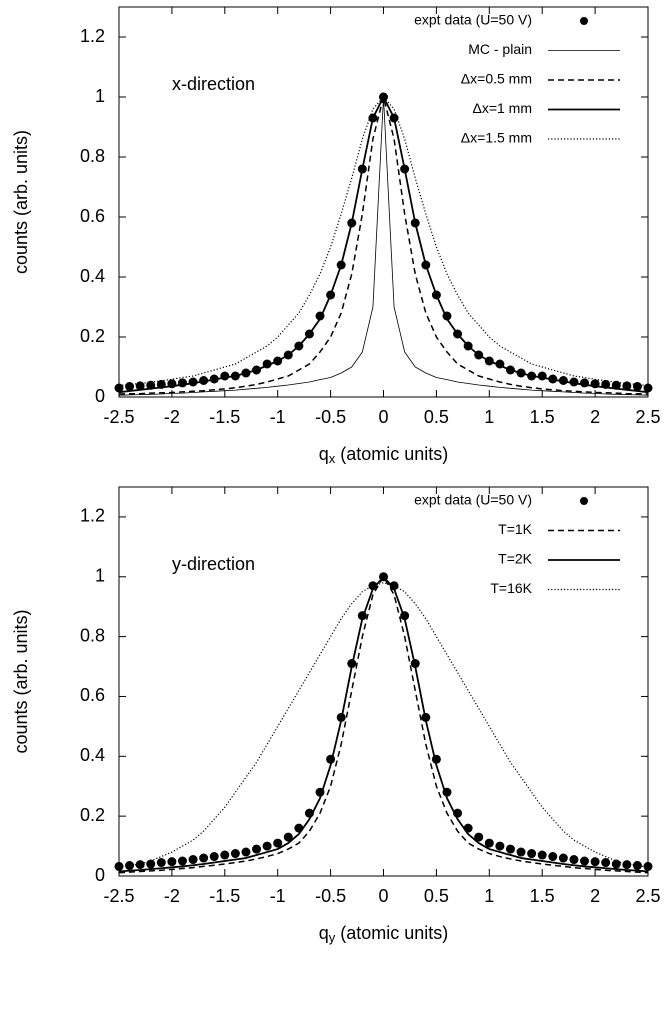 Image resolution: width=664 pixels, height=1017 pixels. Describe the element at coordinates (496, 79) in the screenshot. I see `legend-label: Δx=0.5 mm` at that location.